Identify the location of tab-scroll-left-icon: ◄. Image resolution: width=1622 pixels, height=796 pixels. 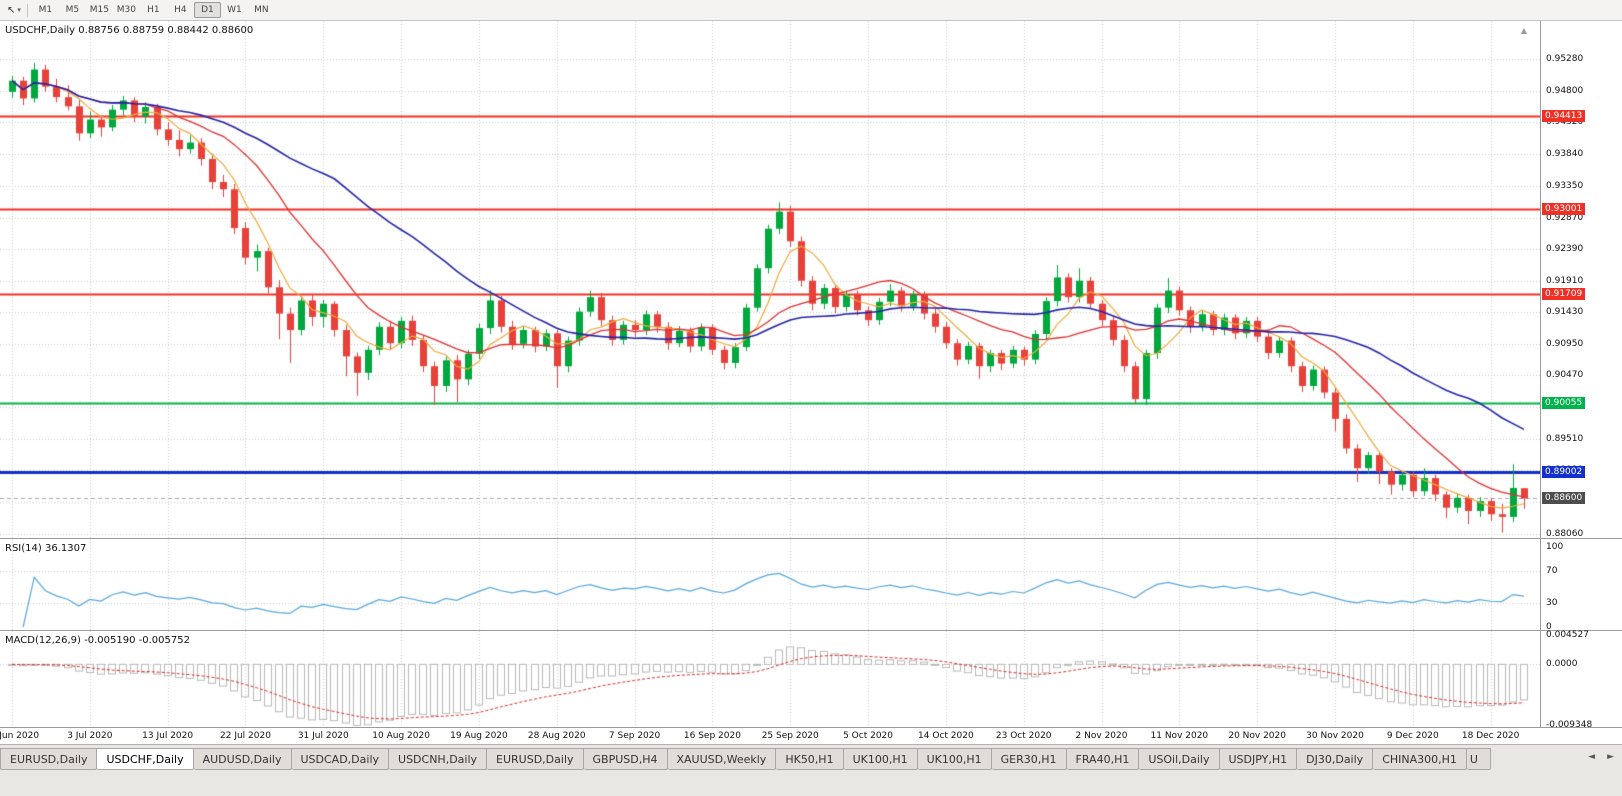
(1592, 757).